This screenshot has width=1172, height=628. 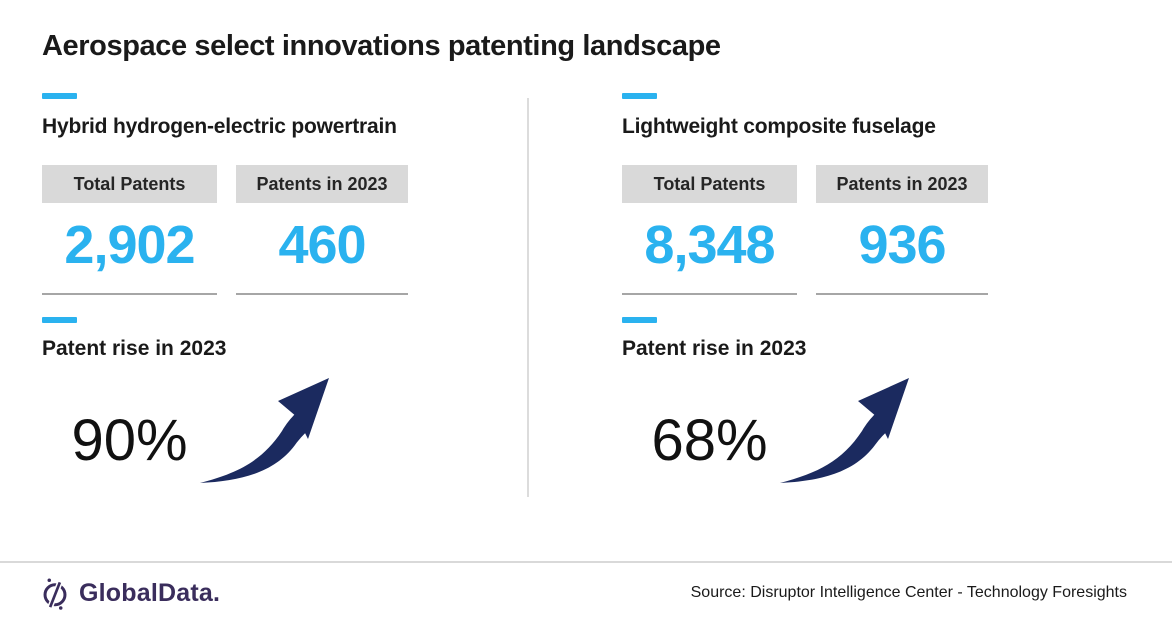 I want to click on stats-row: Total Patents 8,348 Patents in 2023 936, so click(x=835, y=230).